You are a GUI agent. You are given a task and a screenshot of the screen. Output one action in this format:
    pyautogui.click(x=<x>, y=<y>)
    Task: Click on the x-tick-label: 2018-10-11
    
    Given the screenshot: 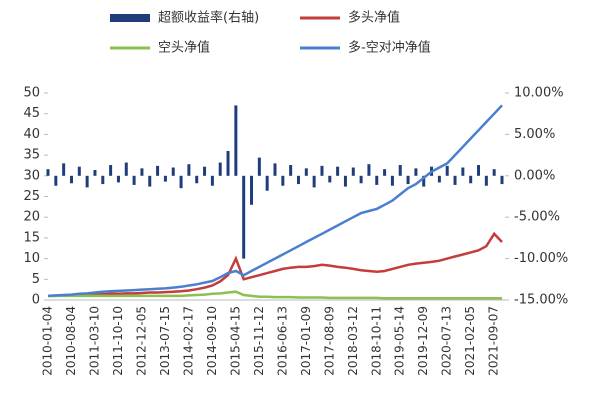 What is the action you would take?
    pyautogui.click(x=376, y=341)
    